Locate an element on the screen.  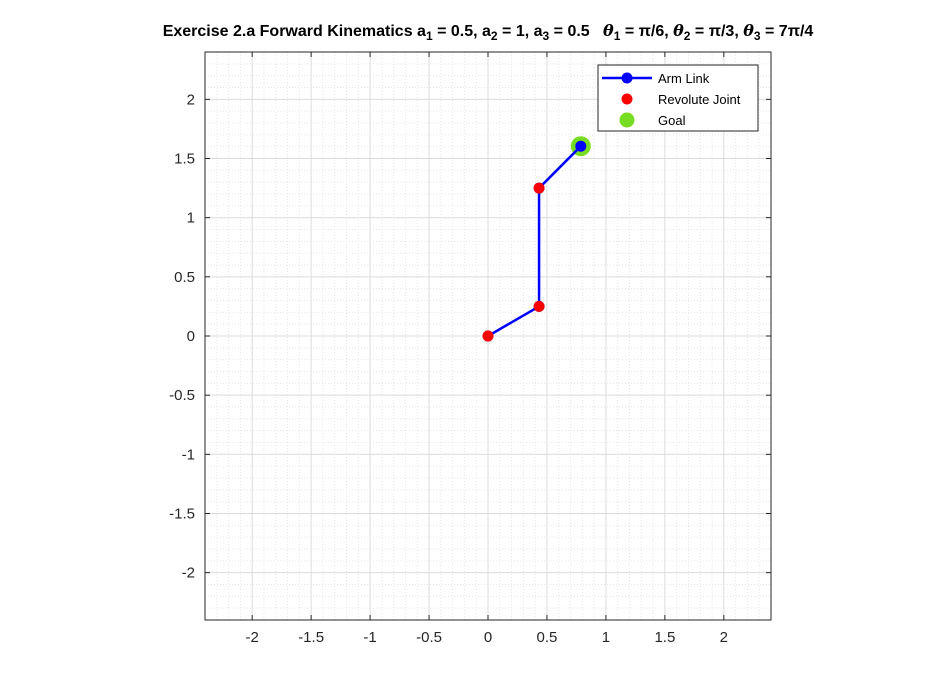
legend-arm-link-marker is located at coordinates (627, 78).